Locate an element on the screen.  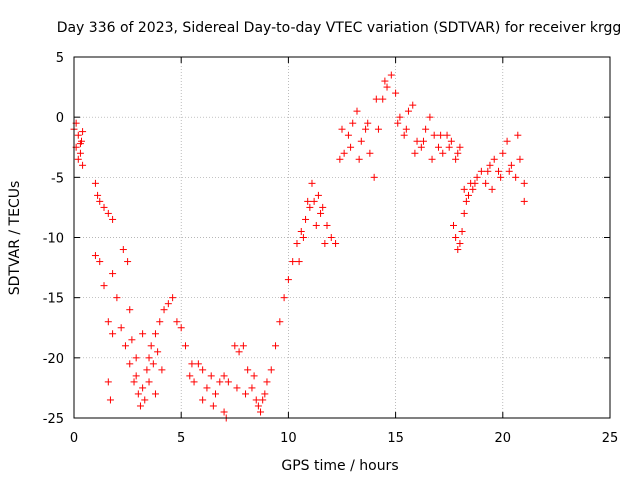
x-axis-title: GPS time / hours is located at coordinates (339, 466).